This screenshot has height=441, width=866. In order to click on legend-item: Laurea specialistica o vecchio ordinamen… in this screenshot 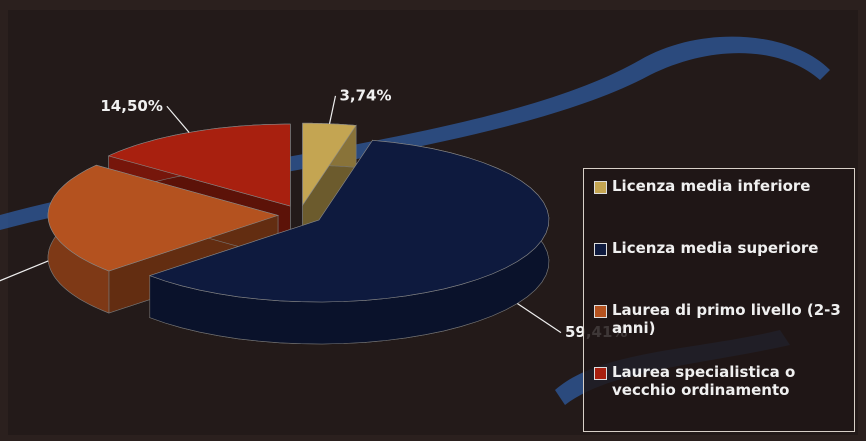, I will do `click(719, 394)`.